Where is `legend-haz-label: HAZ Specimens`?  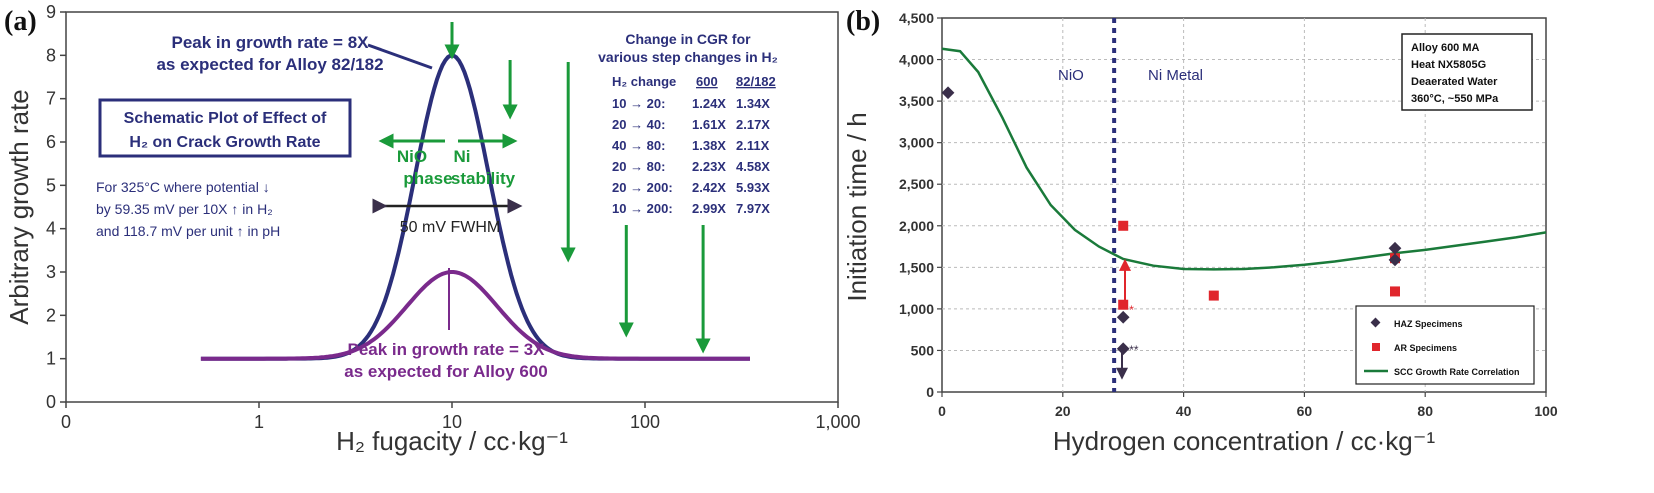 legend-haz-label: HAZ Specimens is located at coordinates (1428, 324).